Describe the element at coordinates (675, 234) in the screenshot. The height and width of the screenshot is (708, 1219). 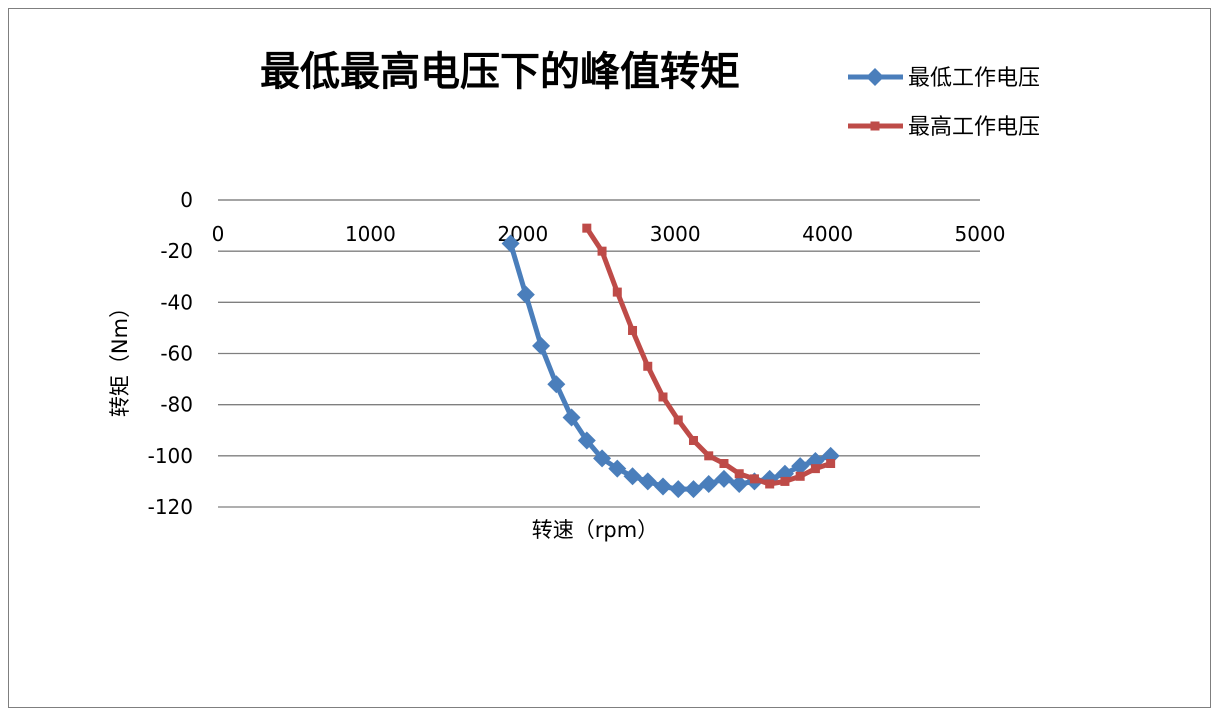
I see `x-tick-label: 3000` at that location.